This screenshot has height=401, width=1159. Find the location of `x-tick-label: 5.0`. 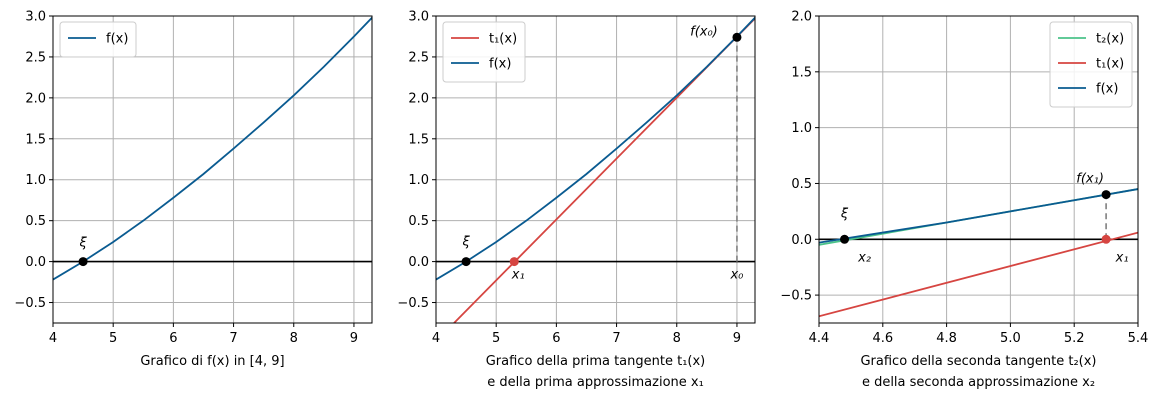

x-tick-label: 5.0 is located at coordinates (1010, 338).